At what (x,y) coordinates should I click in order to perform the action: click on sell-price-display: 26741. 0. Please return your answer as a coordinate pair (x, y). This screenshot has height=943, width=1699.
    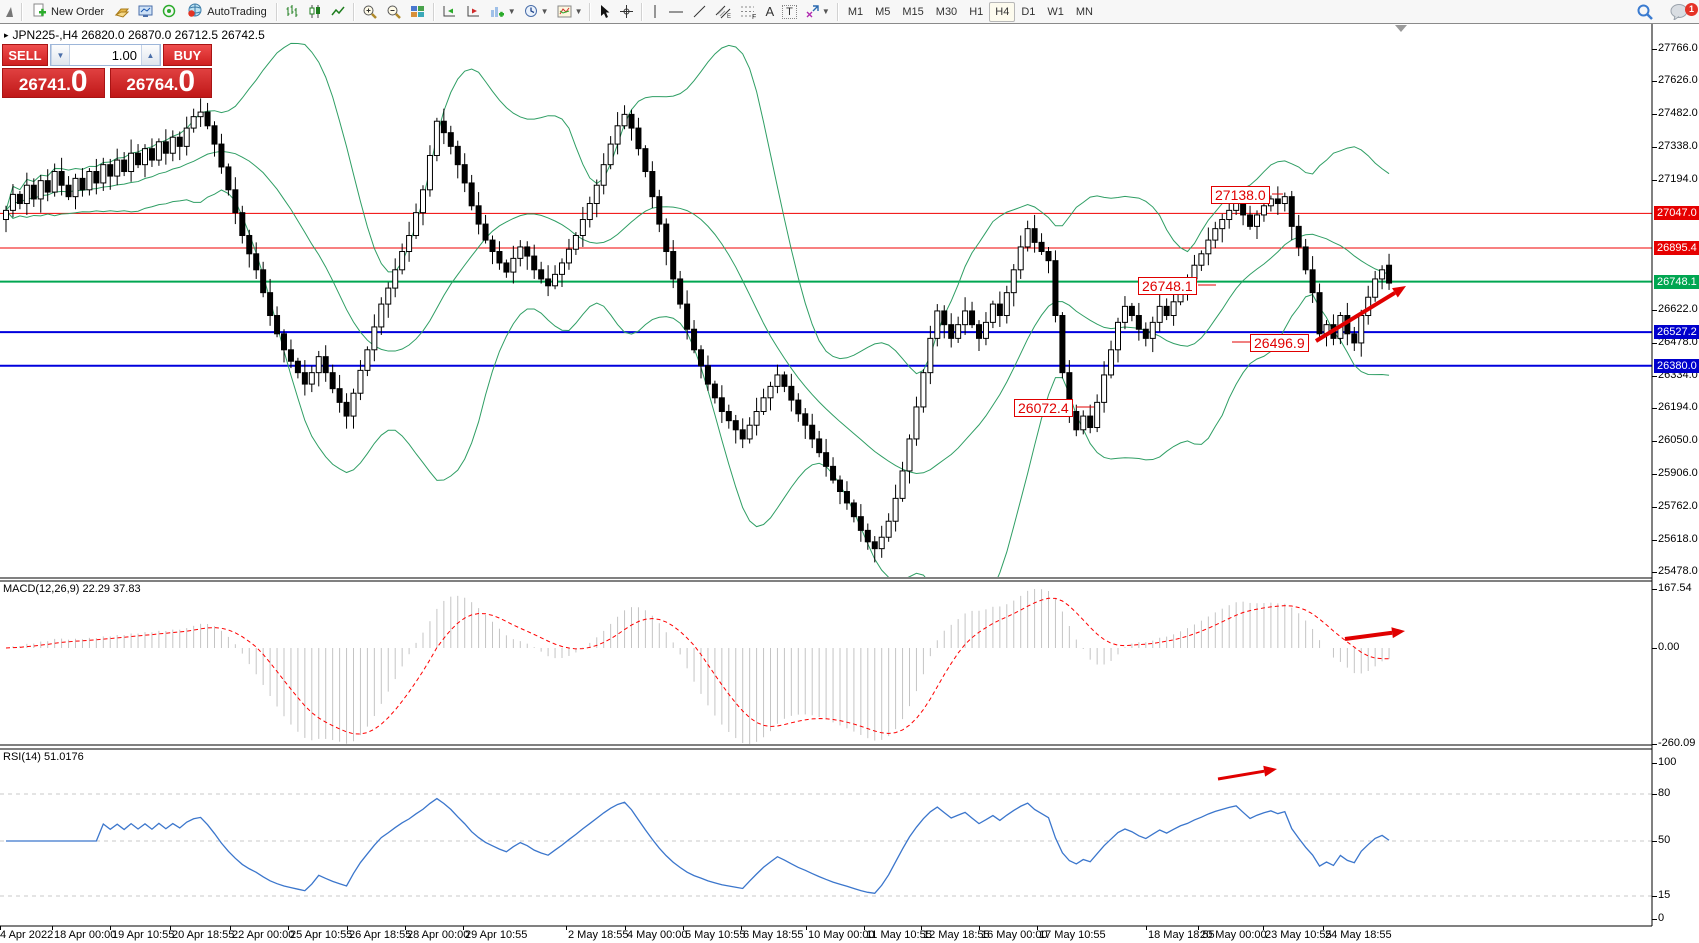
    Looking at the image, I should click on (53, 82).